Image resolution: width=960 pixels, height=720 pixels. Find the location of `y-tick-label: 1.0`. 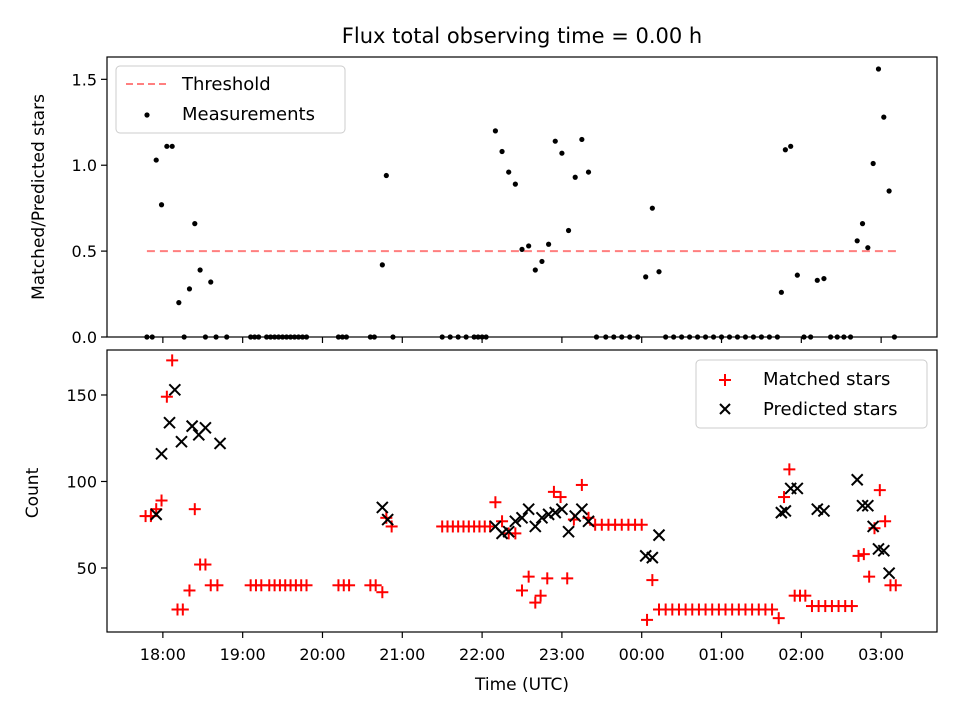

y-tick-label: 1.0 is located at coordinates (84, 165).